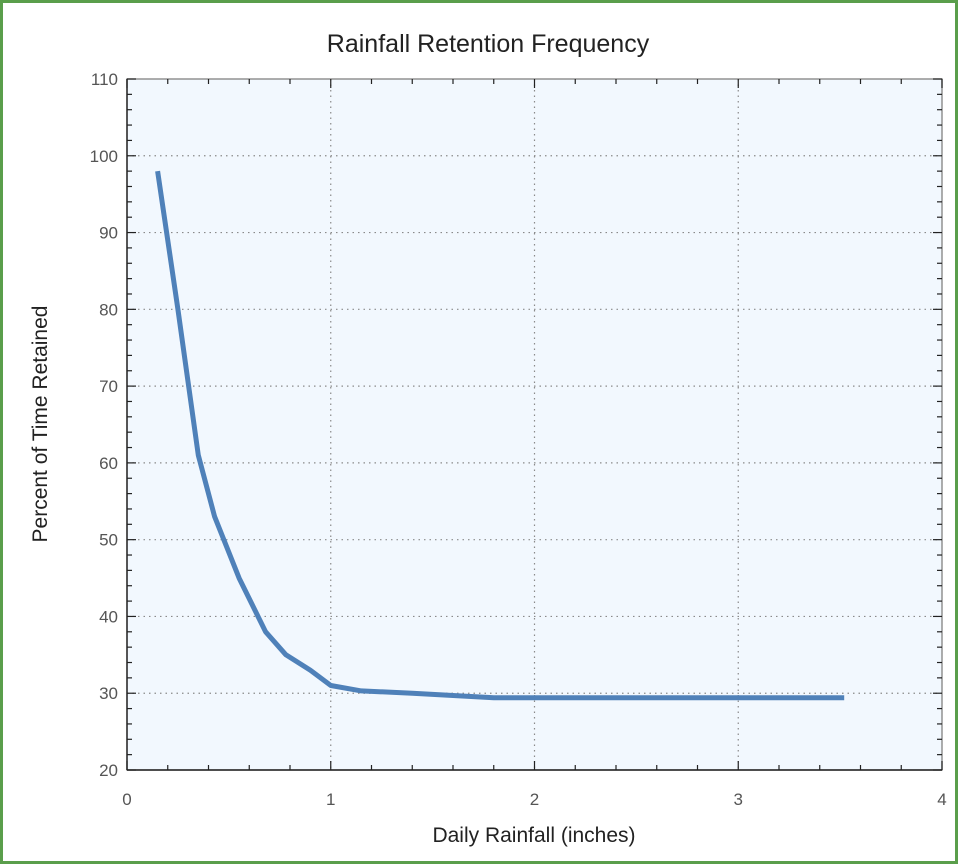 This screenshot has width=958, height=864. Describe the element at coordinates (108, 540) in the screenshot. I see `y-tick-label: 50` at that location.